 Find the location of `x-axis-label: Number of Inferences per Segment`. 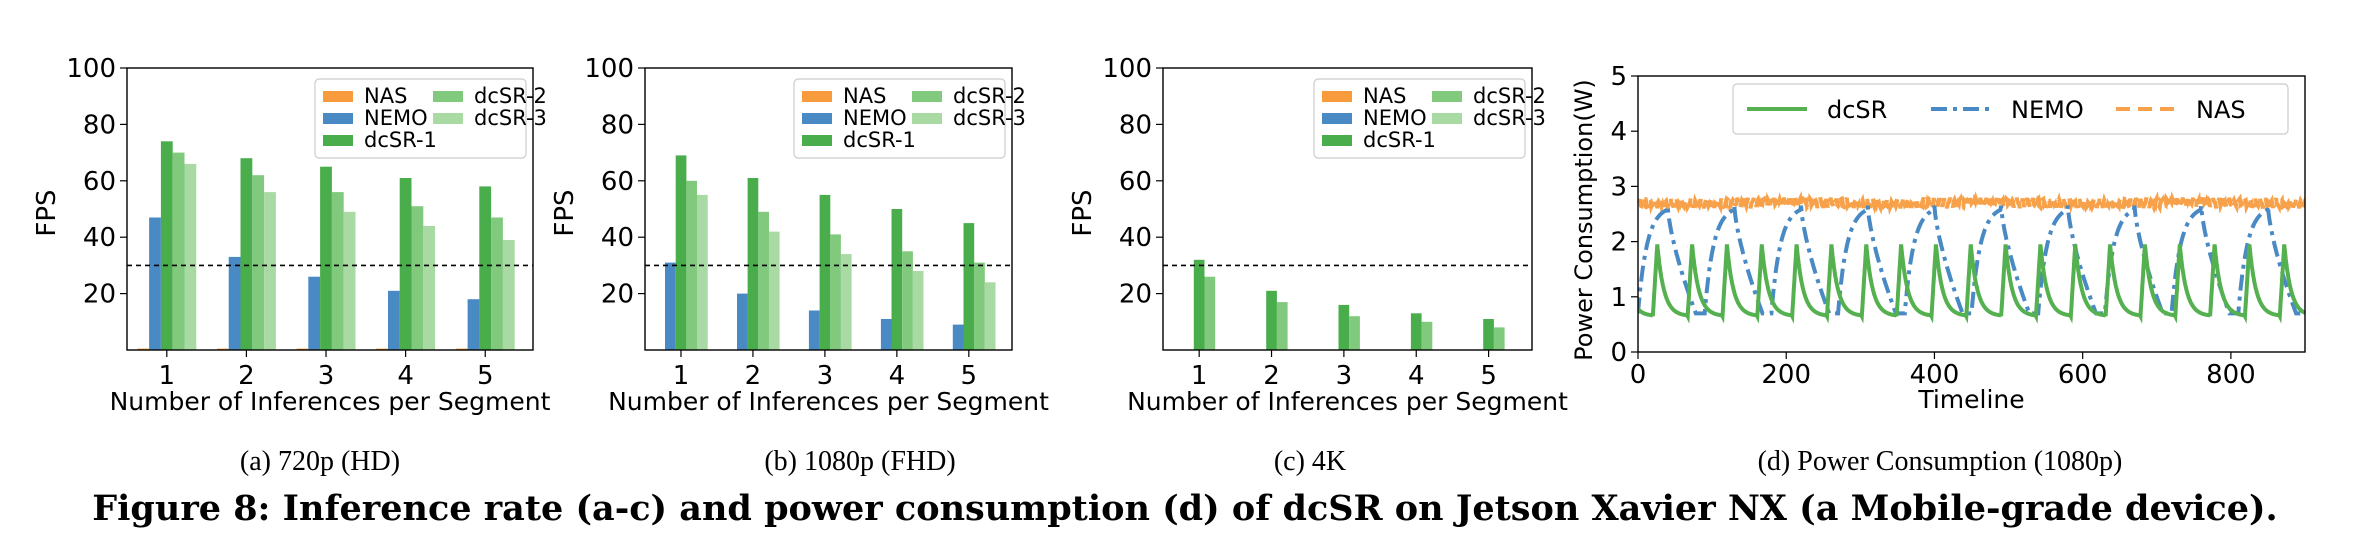

x-axis-label: Number of Inferences per Segment is located at coordinates (330, 401).